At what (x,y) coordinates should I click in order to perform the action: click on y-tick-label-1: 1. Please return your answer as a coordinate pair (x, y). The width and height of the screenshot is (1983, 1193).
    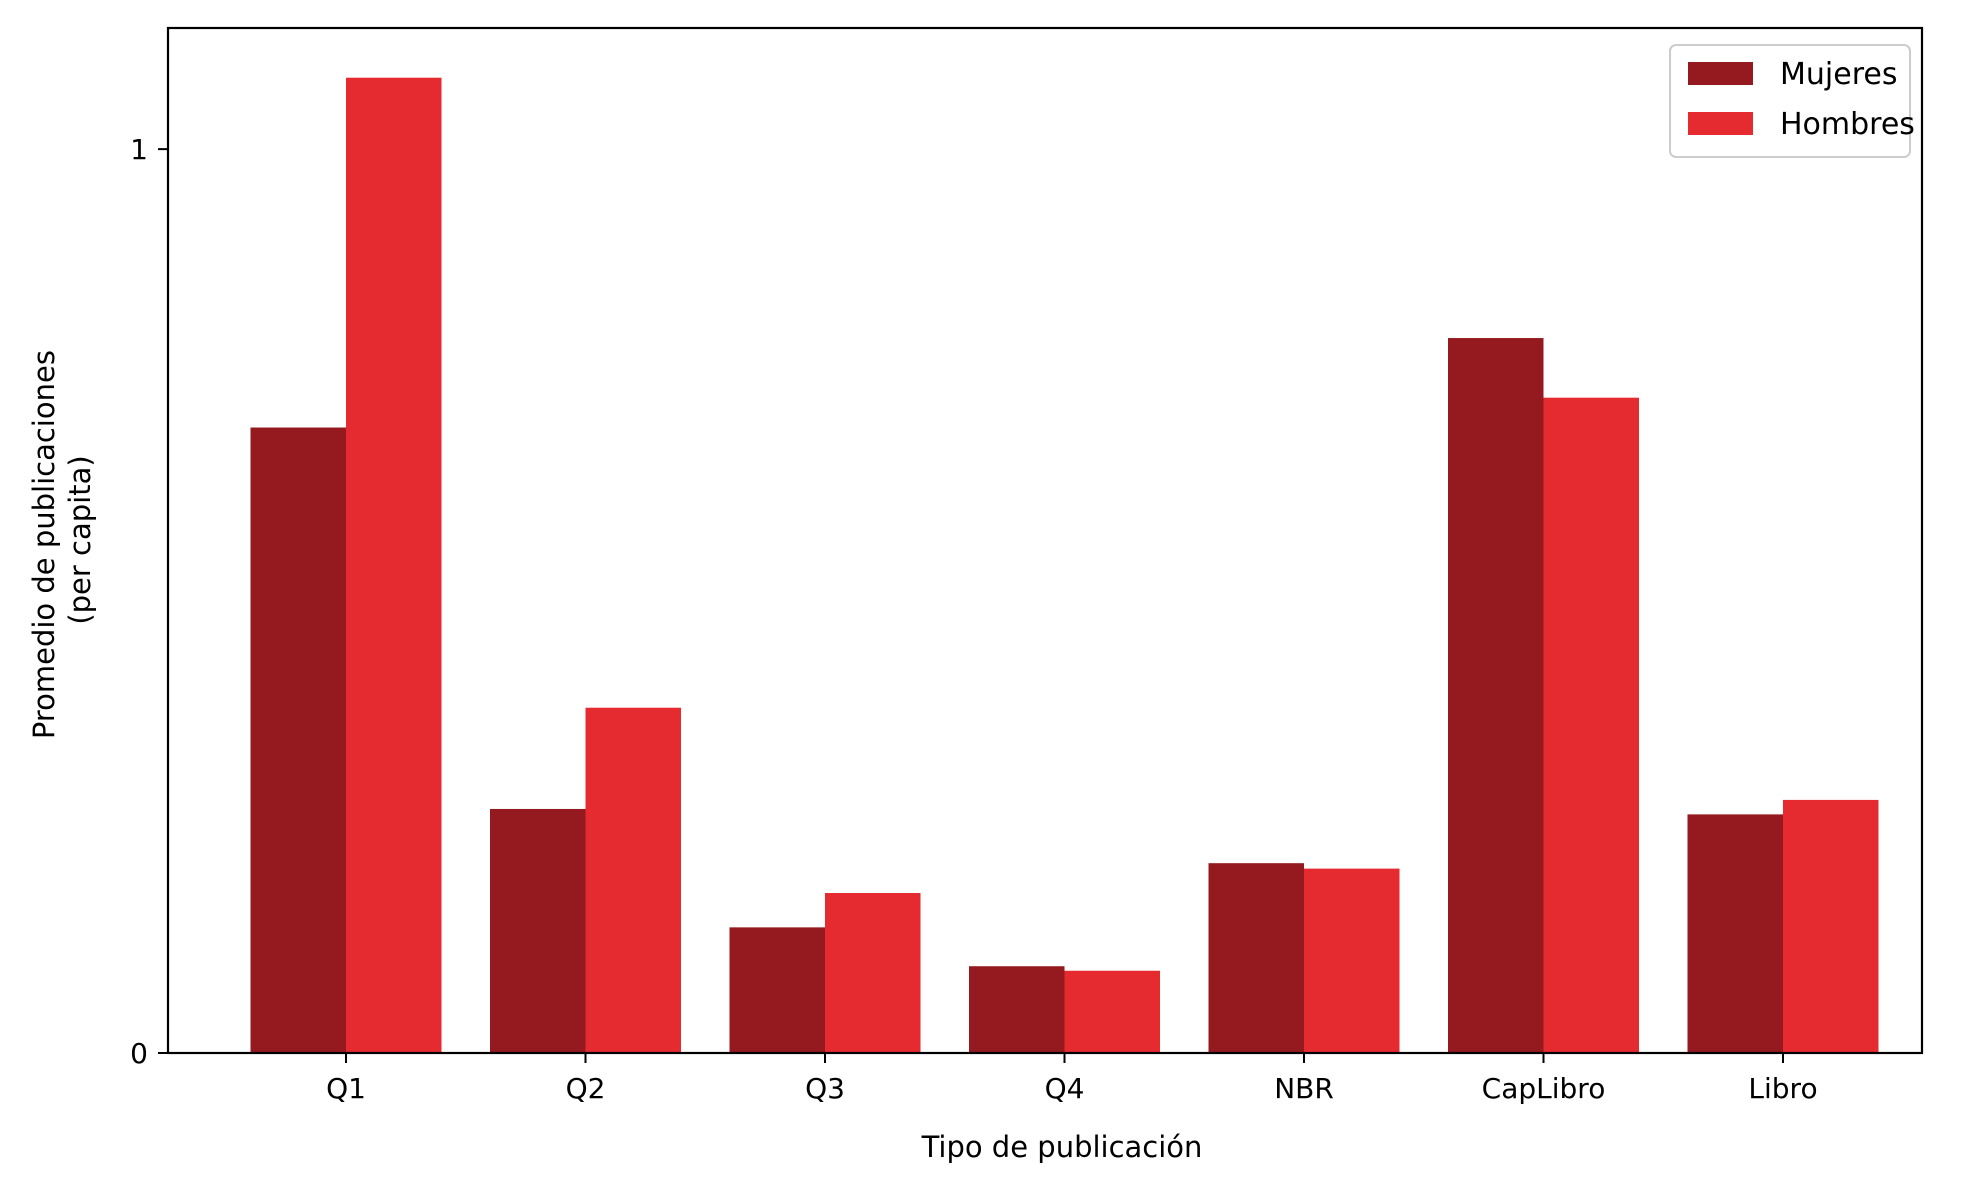
    Looking at the image, I should click on (139, 149).